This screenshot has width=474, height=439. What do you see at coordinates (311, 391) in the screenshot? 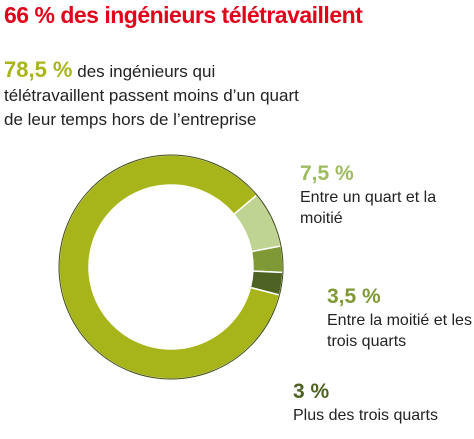
I see `callout-threequarters-plus-value: 3 %` at bounding box center [311, 391].